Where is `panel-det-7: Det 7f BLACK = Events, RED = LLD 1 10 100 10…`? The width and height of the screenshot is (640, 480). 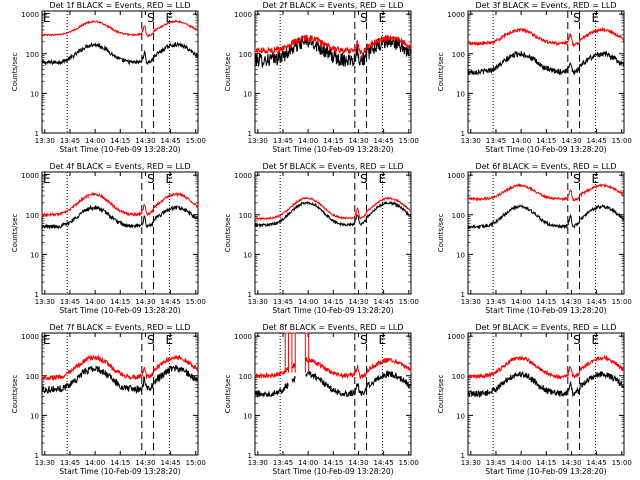 panel-det-7: Det 7f BLACK = Events, RED = LLD 1 10 100 10… is located at coordinates (108, 399).